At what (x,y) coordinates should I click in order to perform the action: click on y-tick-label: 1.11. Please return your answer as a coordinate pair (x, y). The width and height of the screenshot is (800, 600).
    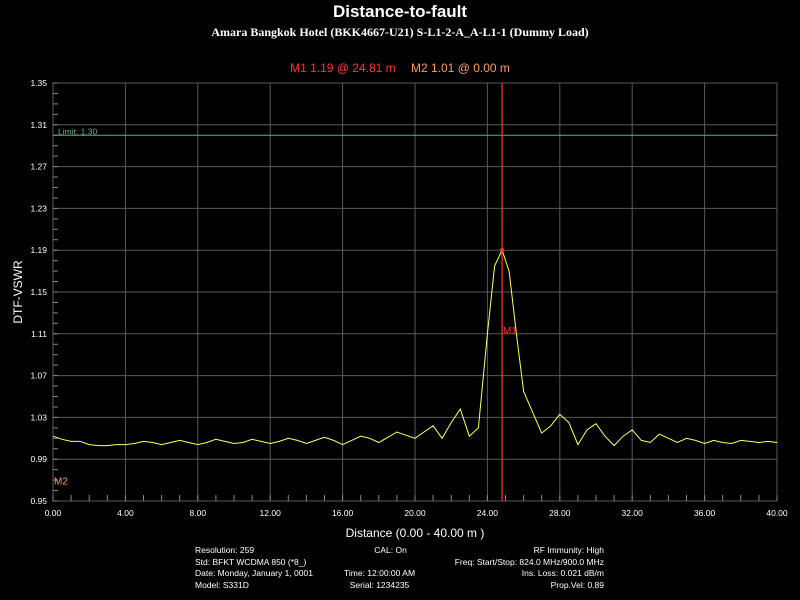
    Looking at the image, I should click on (39, 334).